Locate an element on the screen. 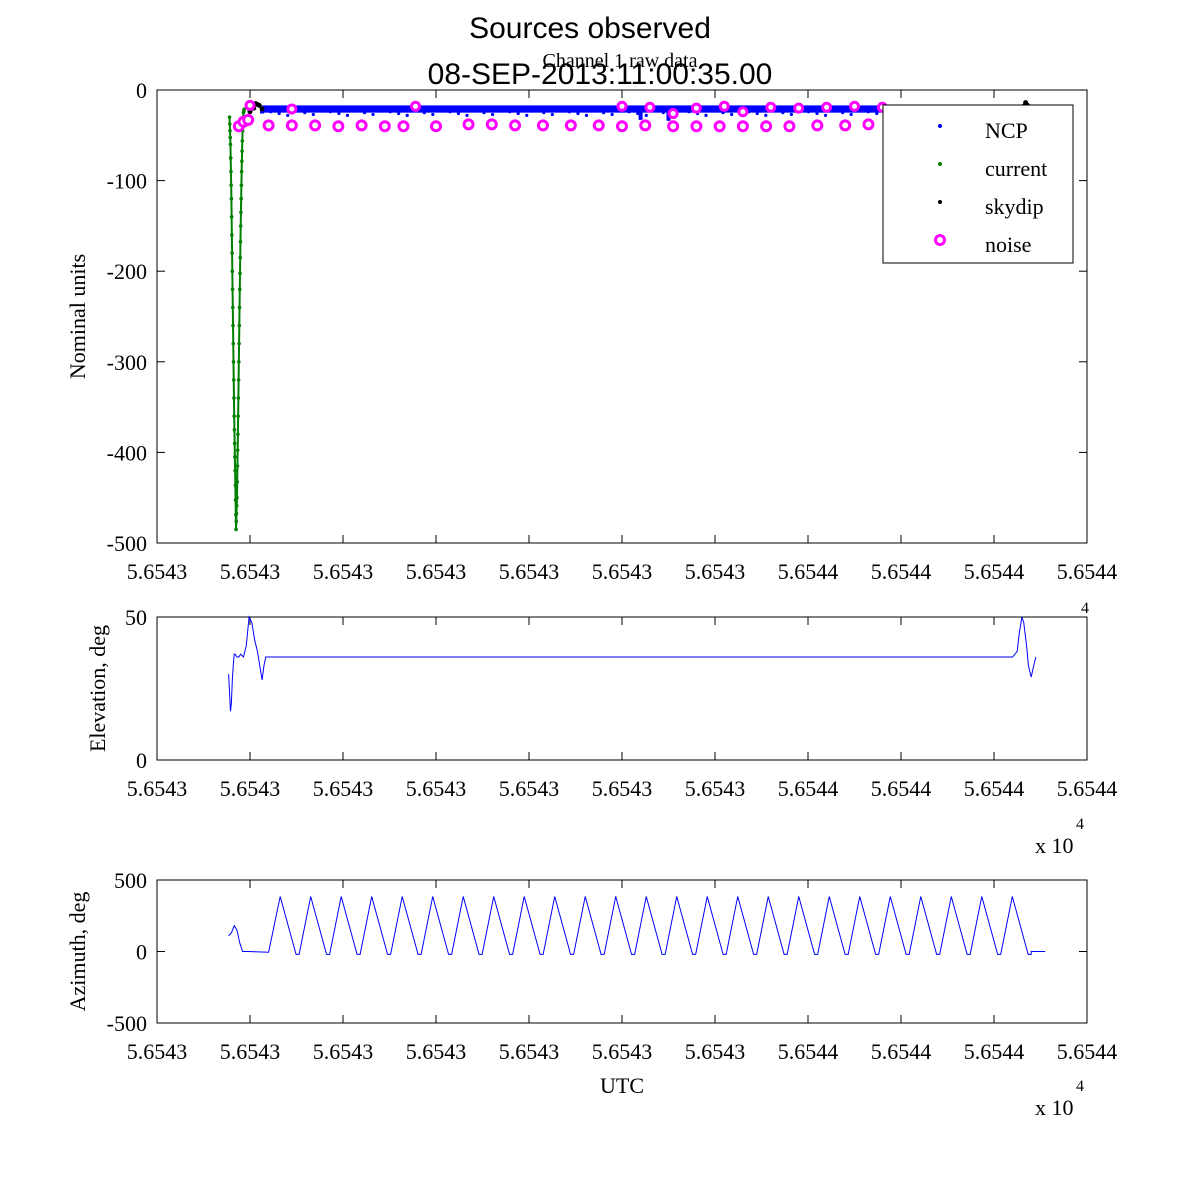 This screenshot has width=1200, height=1200. x-exponent-base: x 10 is located at coordinates (1054, 845).